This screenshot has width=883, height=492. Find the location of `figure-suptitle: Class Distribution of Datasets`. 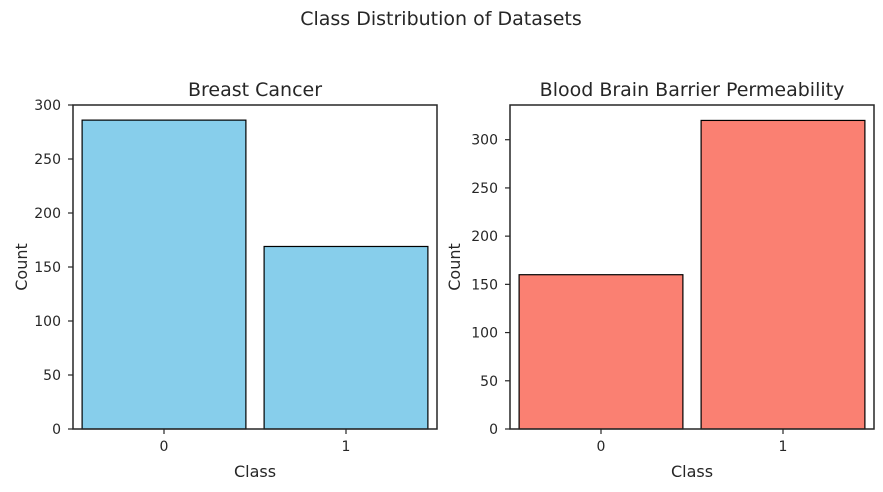

figure-suptitle: Class Distribution of Datasets is located at coordinates (441, 19).